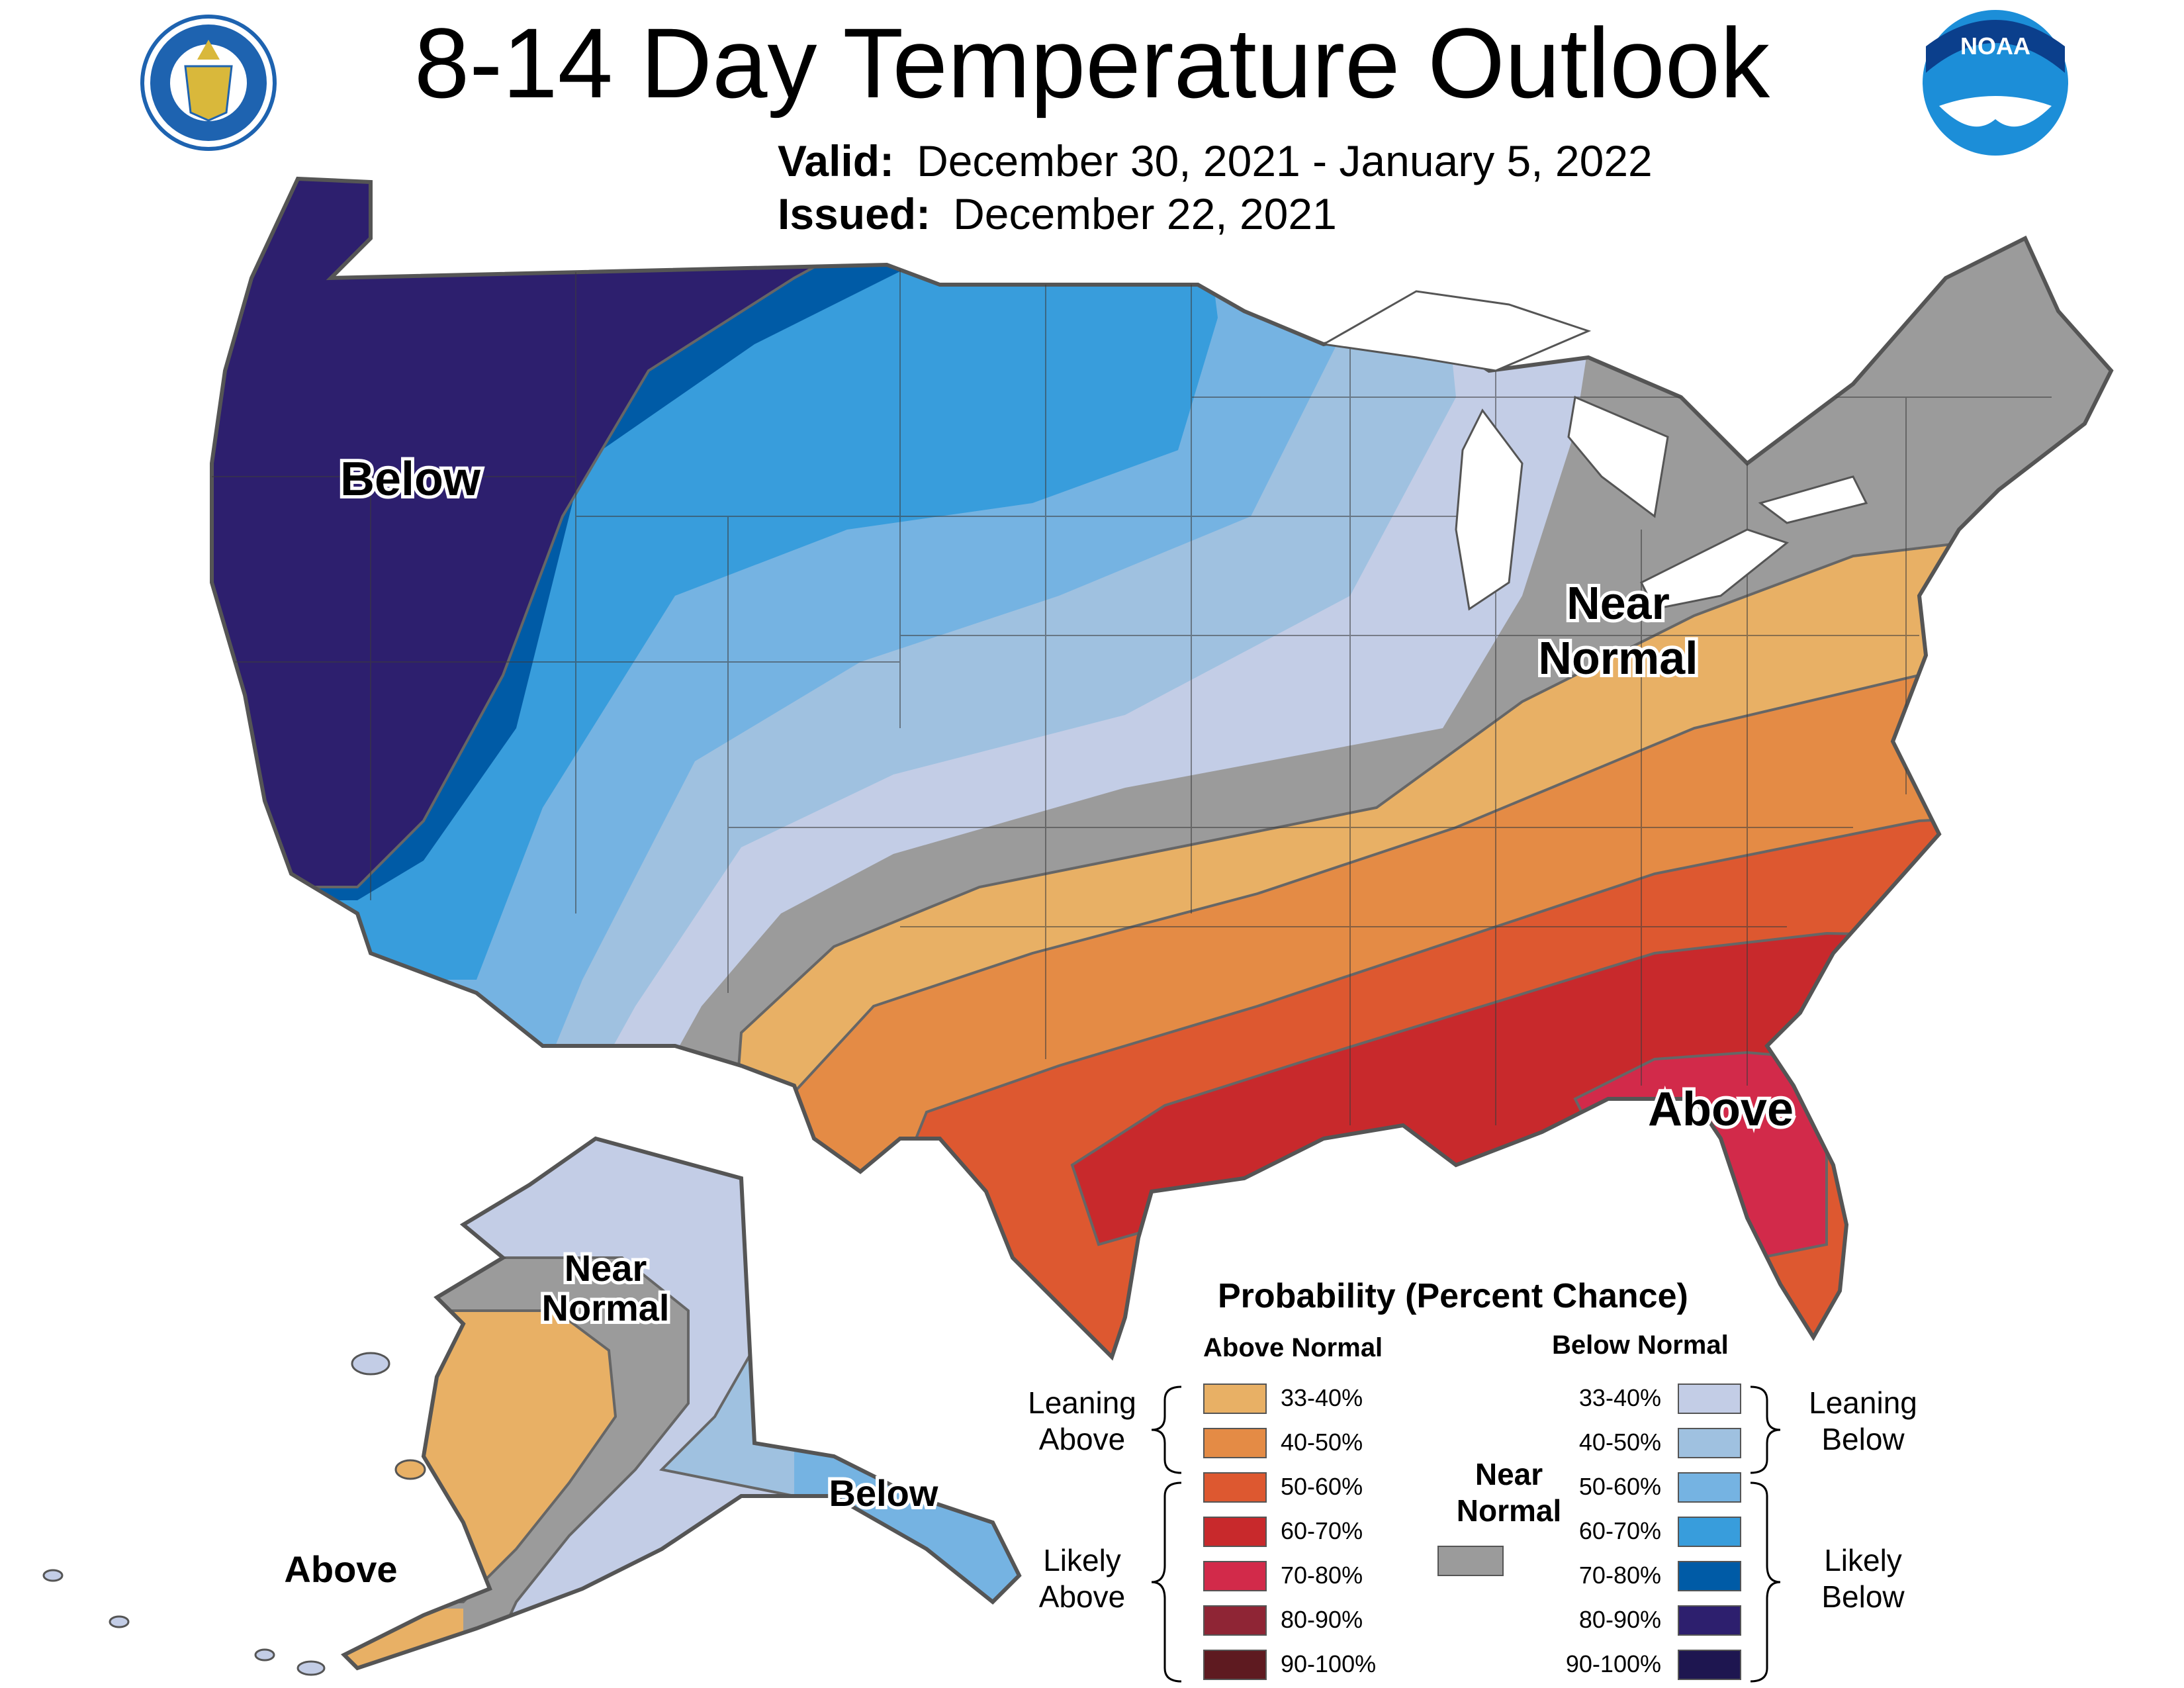 This screenshot has width=2184, height=1688. I want to click on below-label-3: 60-70%, so click(1619, 1530).